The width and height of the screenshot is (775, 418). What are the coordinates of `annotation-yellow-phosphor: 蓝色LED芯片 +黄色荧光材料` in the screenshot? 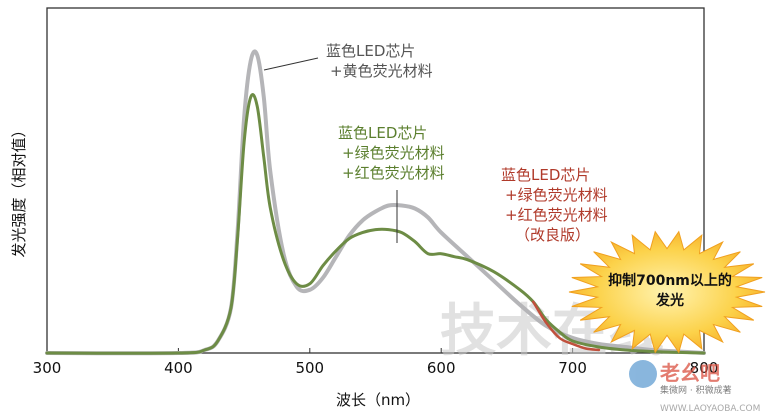 It's located at (379, 61).